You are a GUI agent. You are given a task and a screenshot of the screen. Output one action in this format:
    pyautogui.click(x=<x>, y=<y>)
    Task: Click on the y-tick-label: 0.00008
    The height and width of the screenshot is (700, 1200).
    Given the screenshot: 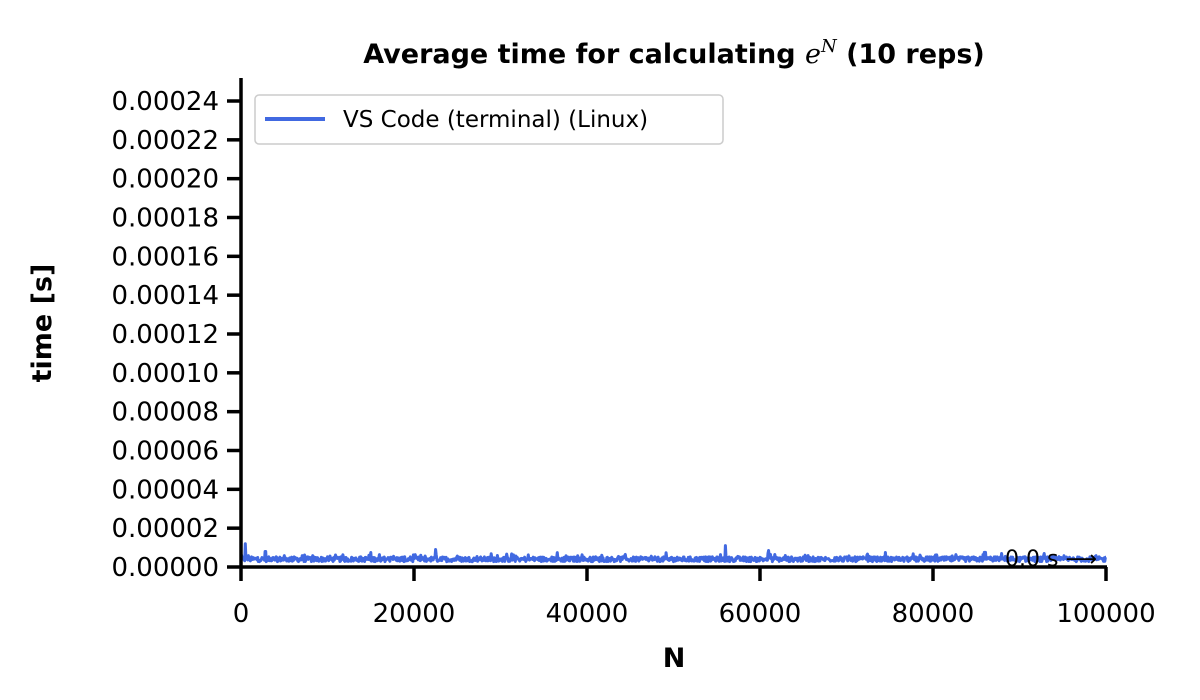 What is the action you would take?
    pyautogui.click(x=165, y=413)
    